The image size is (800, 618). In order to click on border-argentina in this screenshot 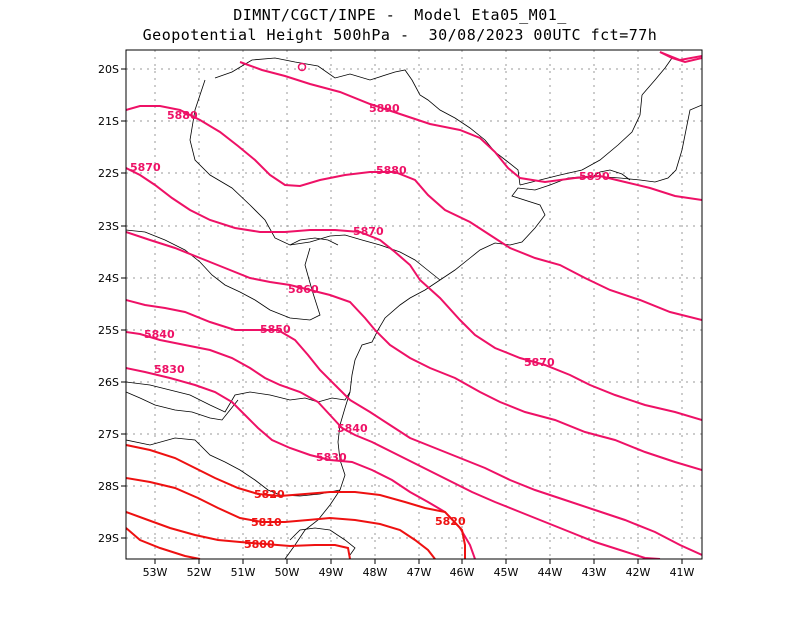, I will do `click(182, 406)`.